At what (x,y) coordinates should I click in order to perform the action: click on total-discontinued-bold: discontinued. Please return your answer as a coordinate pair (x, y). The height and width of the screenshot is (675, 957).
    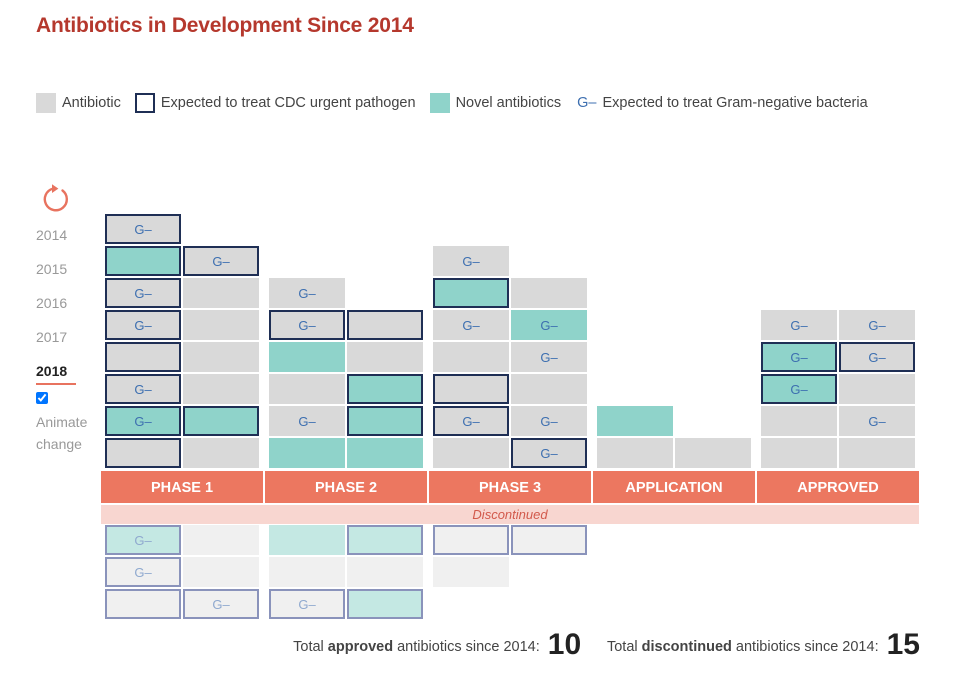
    Looking at the image, I should click on (686, 647).